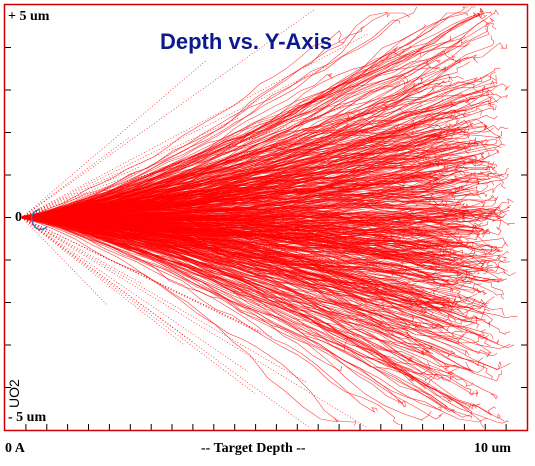  I want to click on x-tick-right: 10 um, so click(492, 448).